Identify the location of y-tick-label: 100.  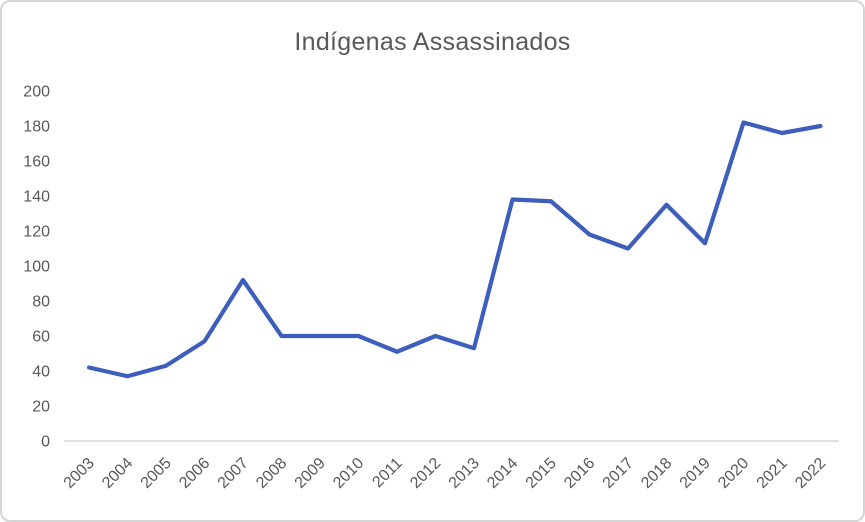
(36, 267).